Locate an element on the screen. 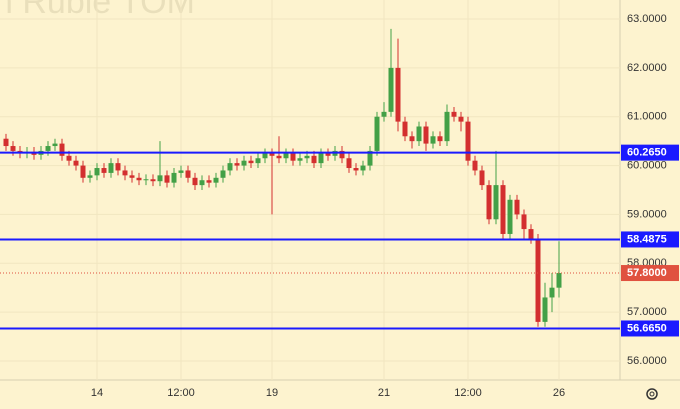 The image size is (680, 409). level-label: 56.6650 is located at coordinates (647, 328).